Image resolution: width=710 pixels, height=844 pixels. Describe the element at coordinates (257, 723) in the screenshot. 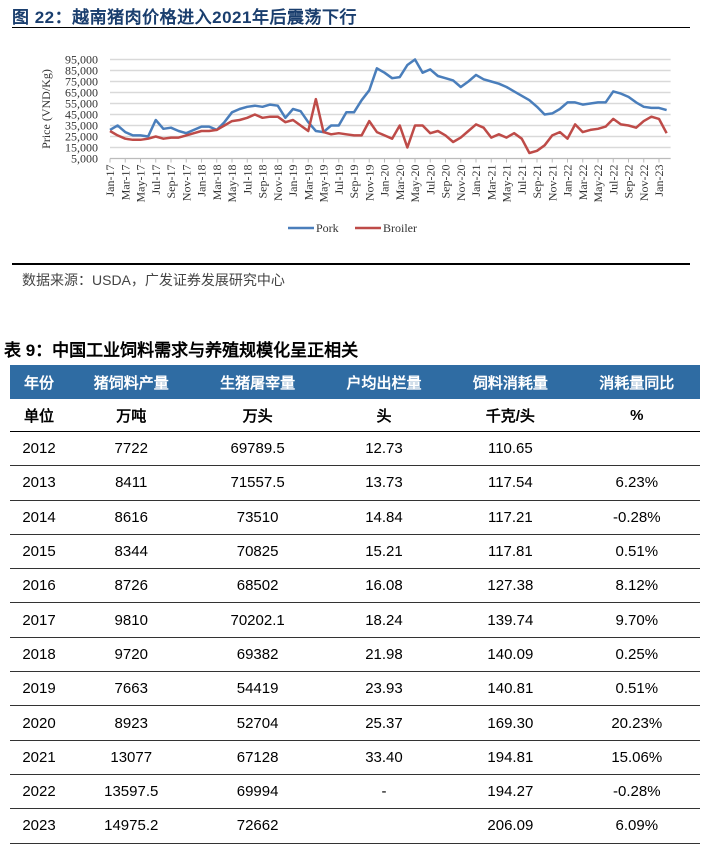

I see `table-cell: 52704` at that location.